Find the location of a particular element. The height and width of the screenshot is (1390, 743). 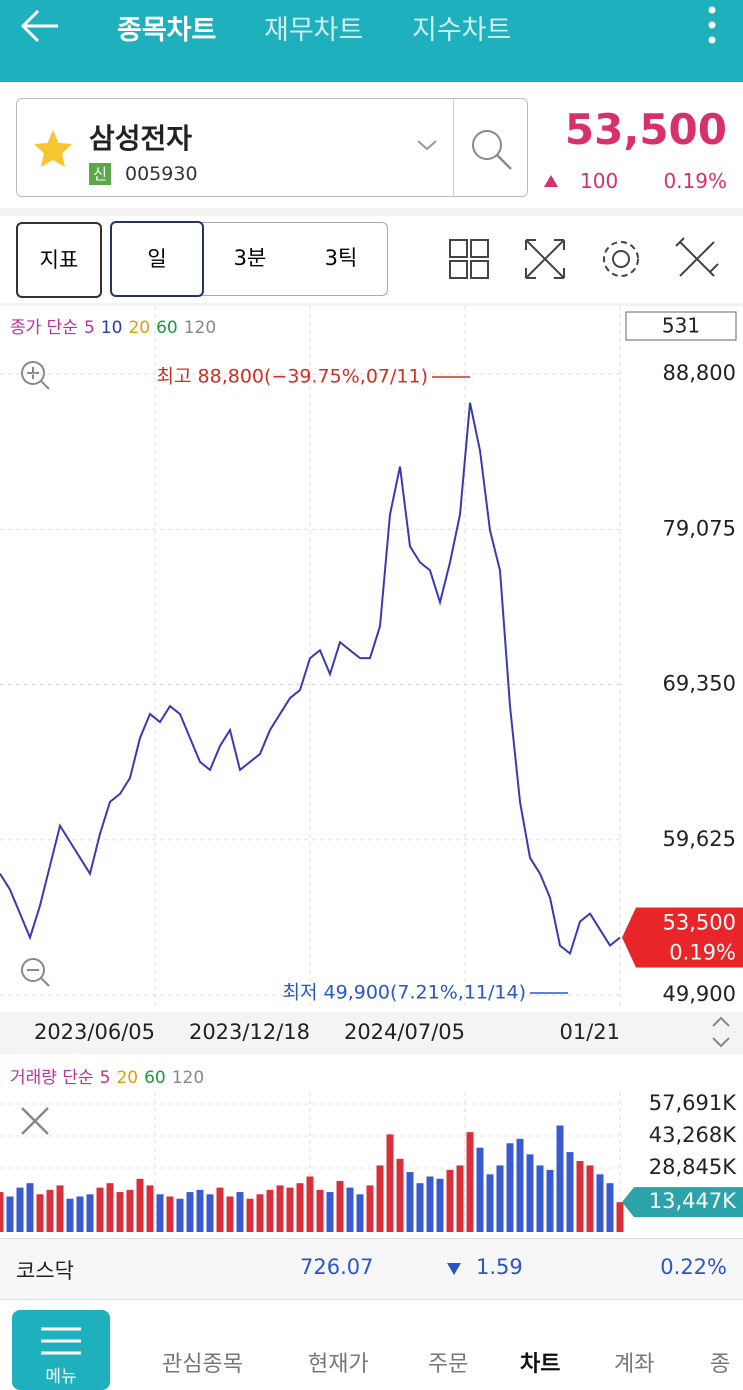

volume-current: 13,447K is located at coordinates (693, 1201).